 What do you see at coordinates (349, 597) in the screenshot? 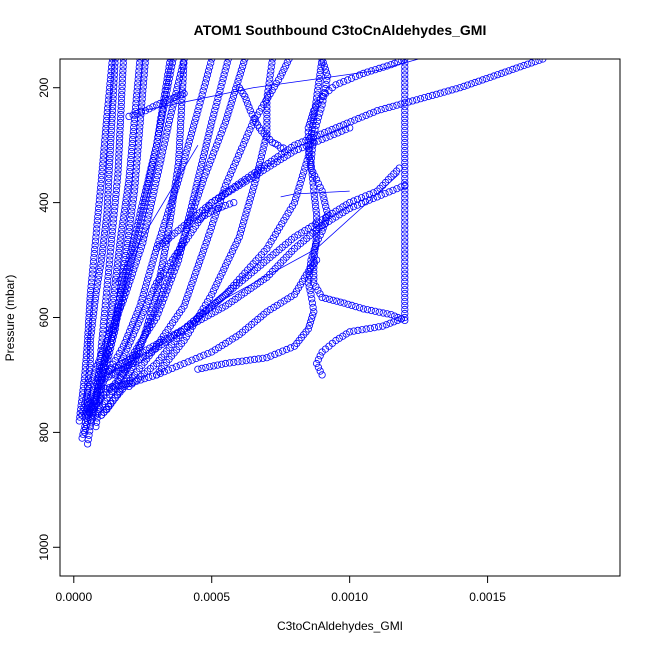
I see `x-tick-label: 0.0010` at bounding box center [349, 597].